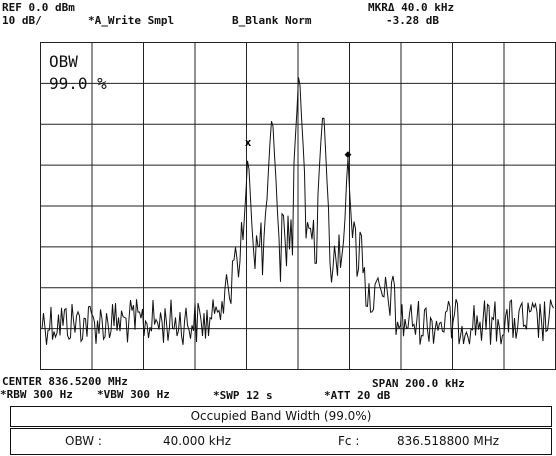 The width and height of the screenshot is (556, 456). What do you see at coordinates (65, 381) in the screenshot?
I see `center-frequency: CENTER 836.5200 MHz` at bounding box center [65, 381].